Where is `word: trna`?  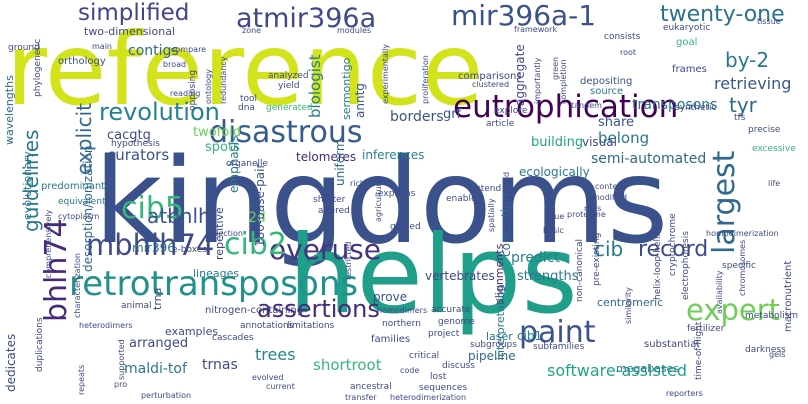 word: trna is located at coordinates (157, 298).